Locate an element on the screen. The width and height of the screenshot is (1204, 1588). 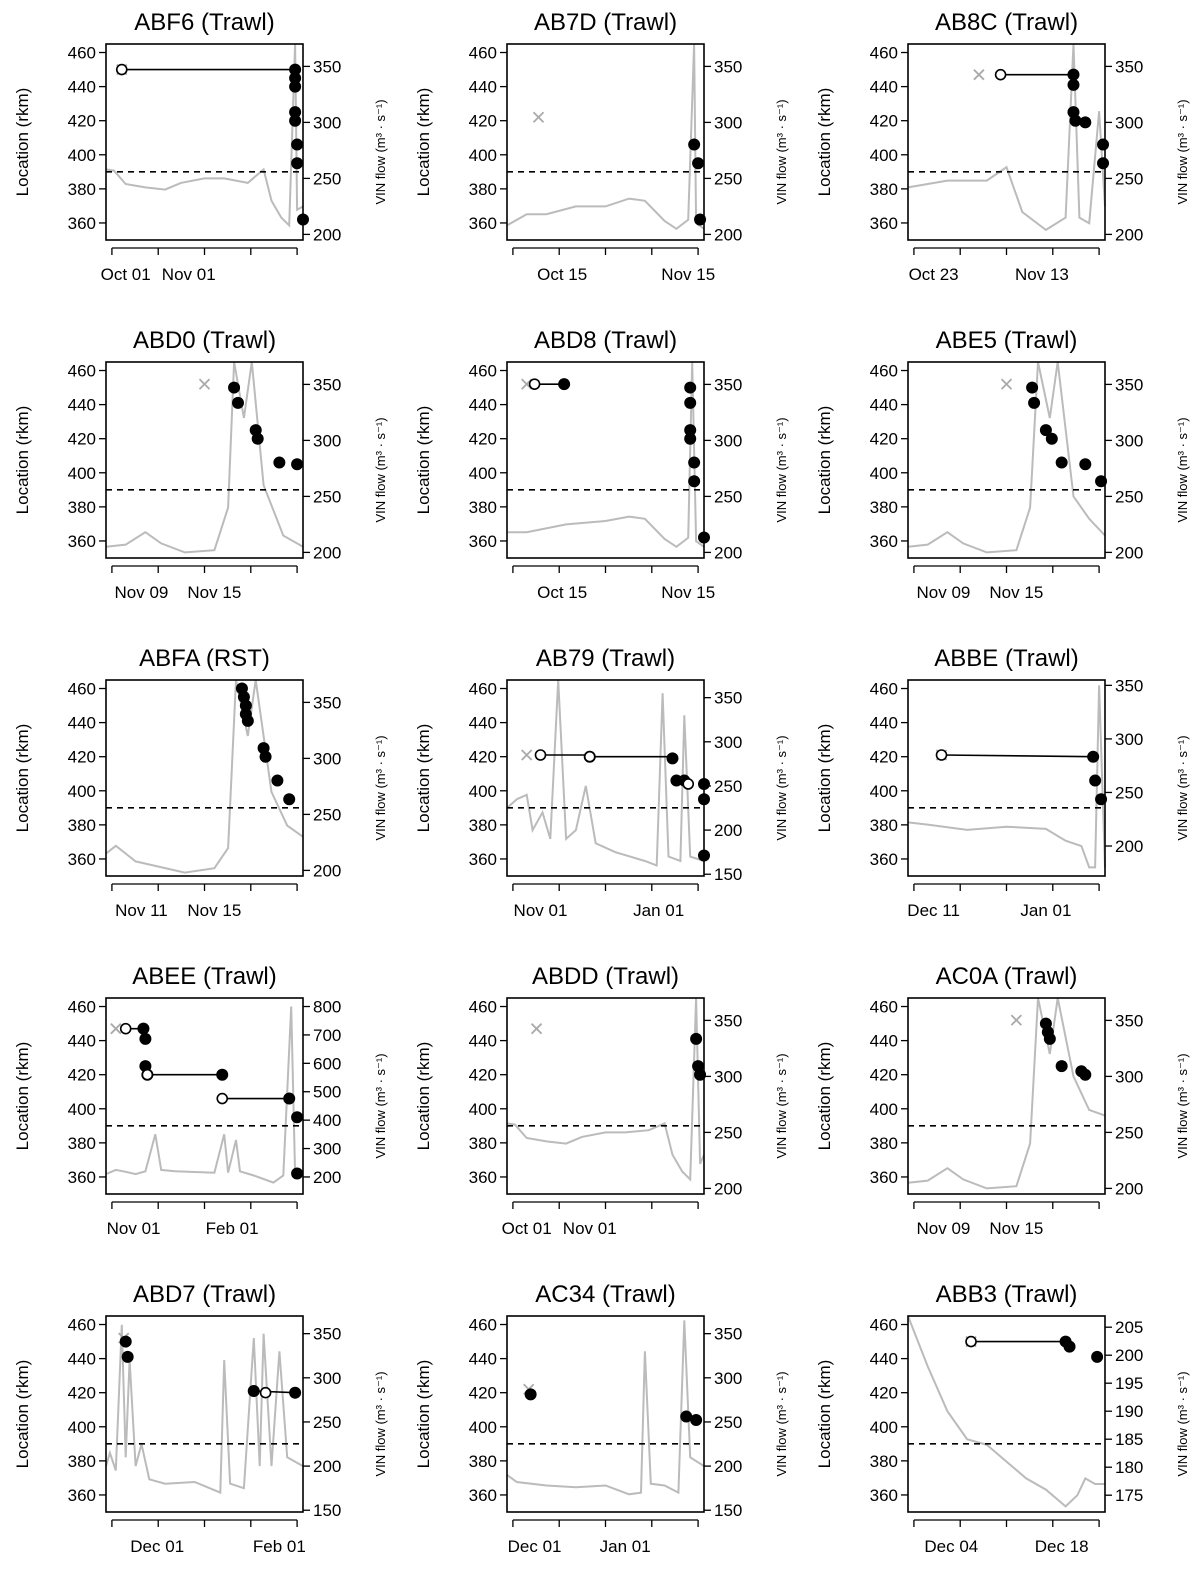
chart-title: AB79 (Trawl) is located at coordinates (605, 658).